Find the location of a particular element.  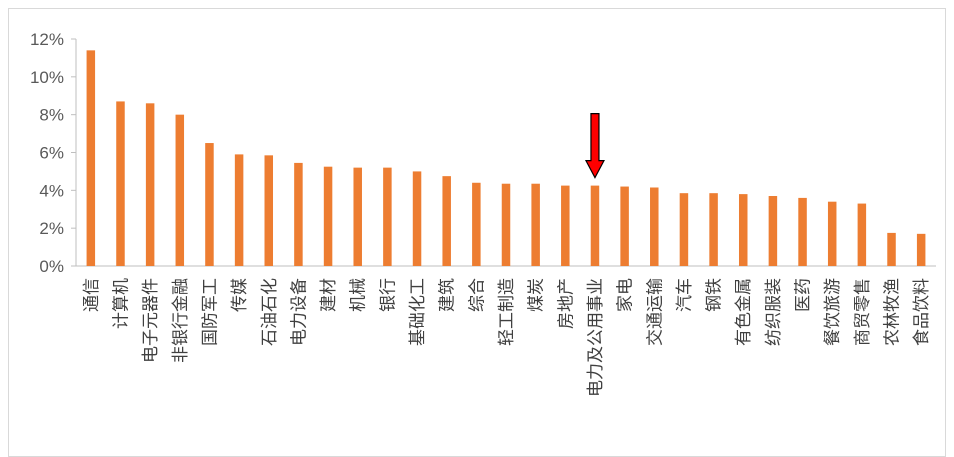

category-label: 纺织服装 is located at coordinates (774, 312).